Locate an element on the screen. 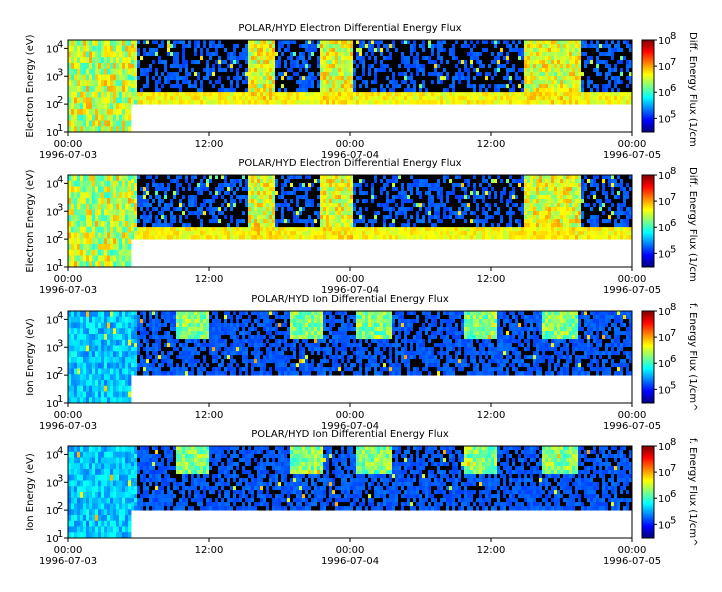 The image size is (722, 592). y-axis-label: Electron Energy (eV) is located at coordinates (30, 85).